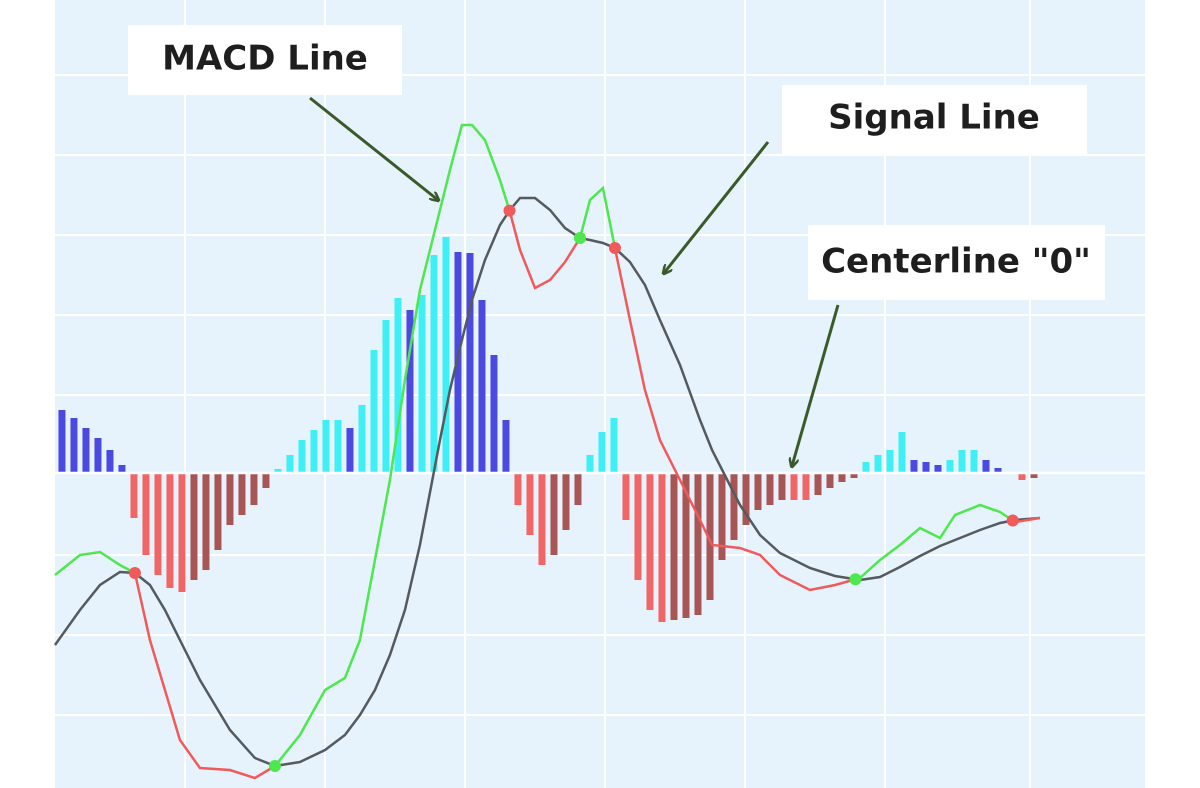 The height and width of the screenshot is (788, 1200). I want to click on annotation: Centerline "0", so click(956, 262).